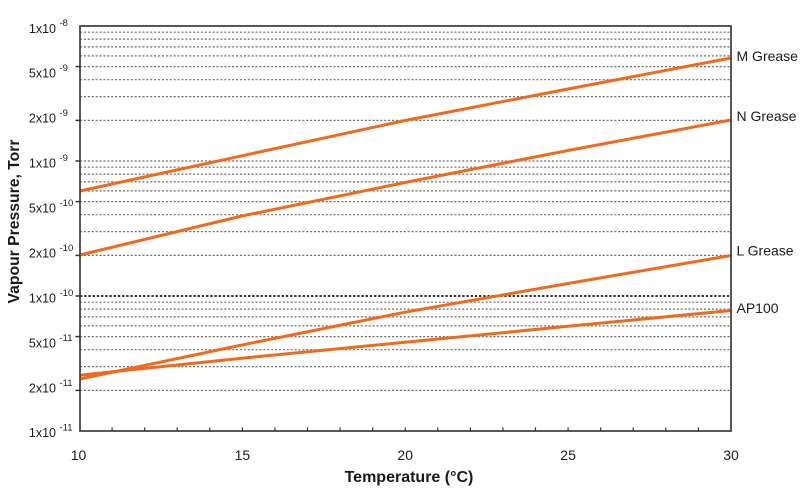 The image size is (800, 500). What do you see at coordinates (568, 455) in the screenshot?
I see `svg-text: 25` at bounding box center [568, 455].